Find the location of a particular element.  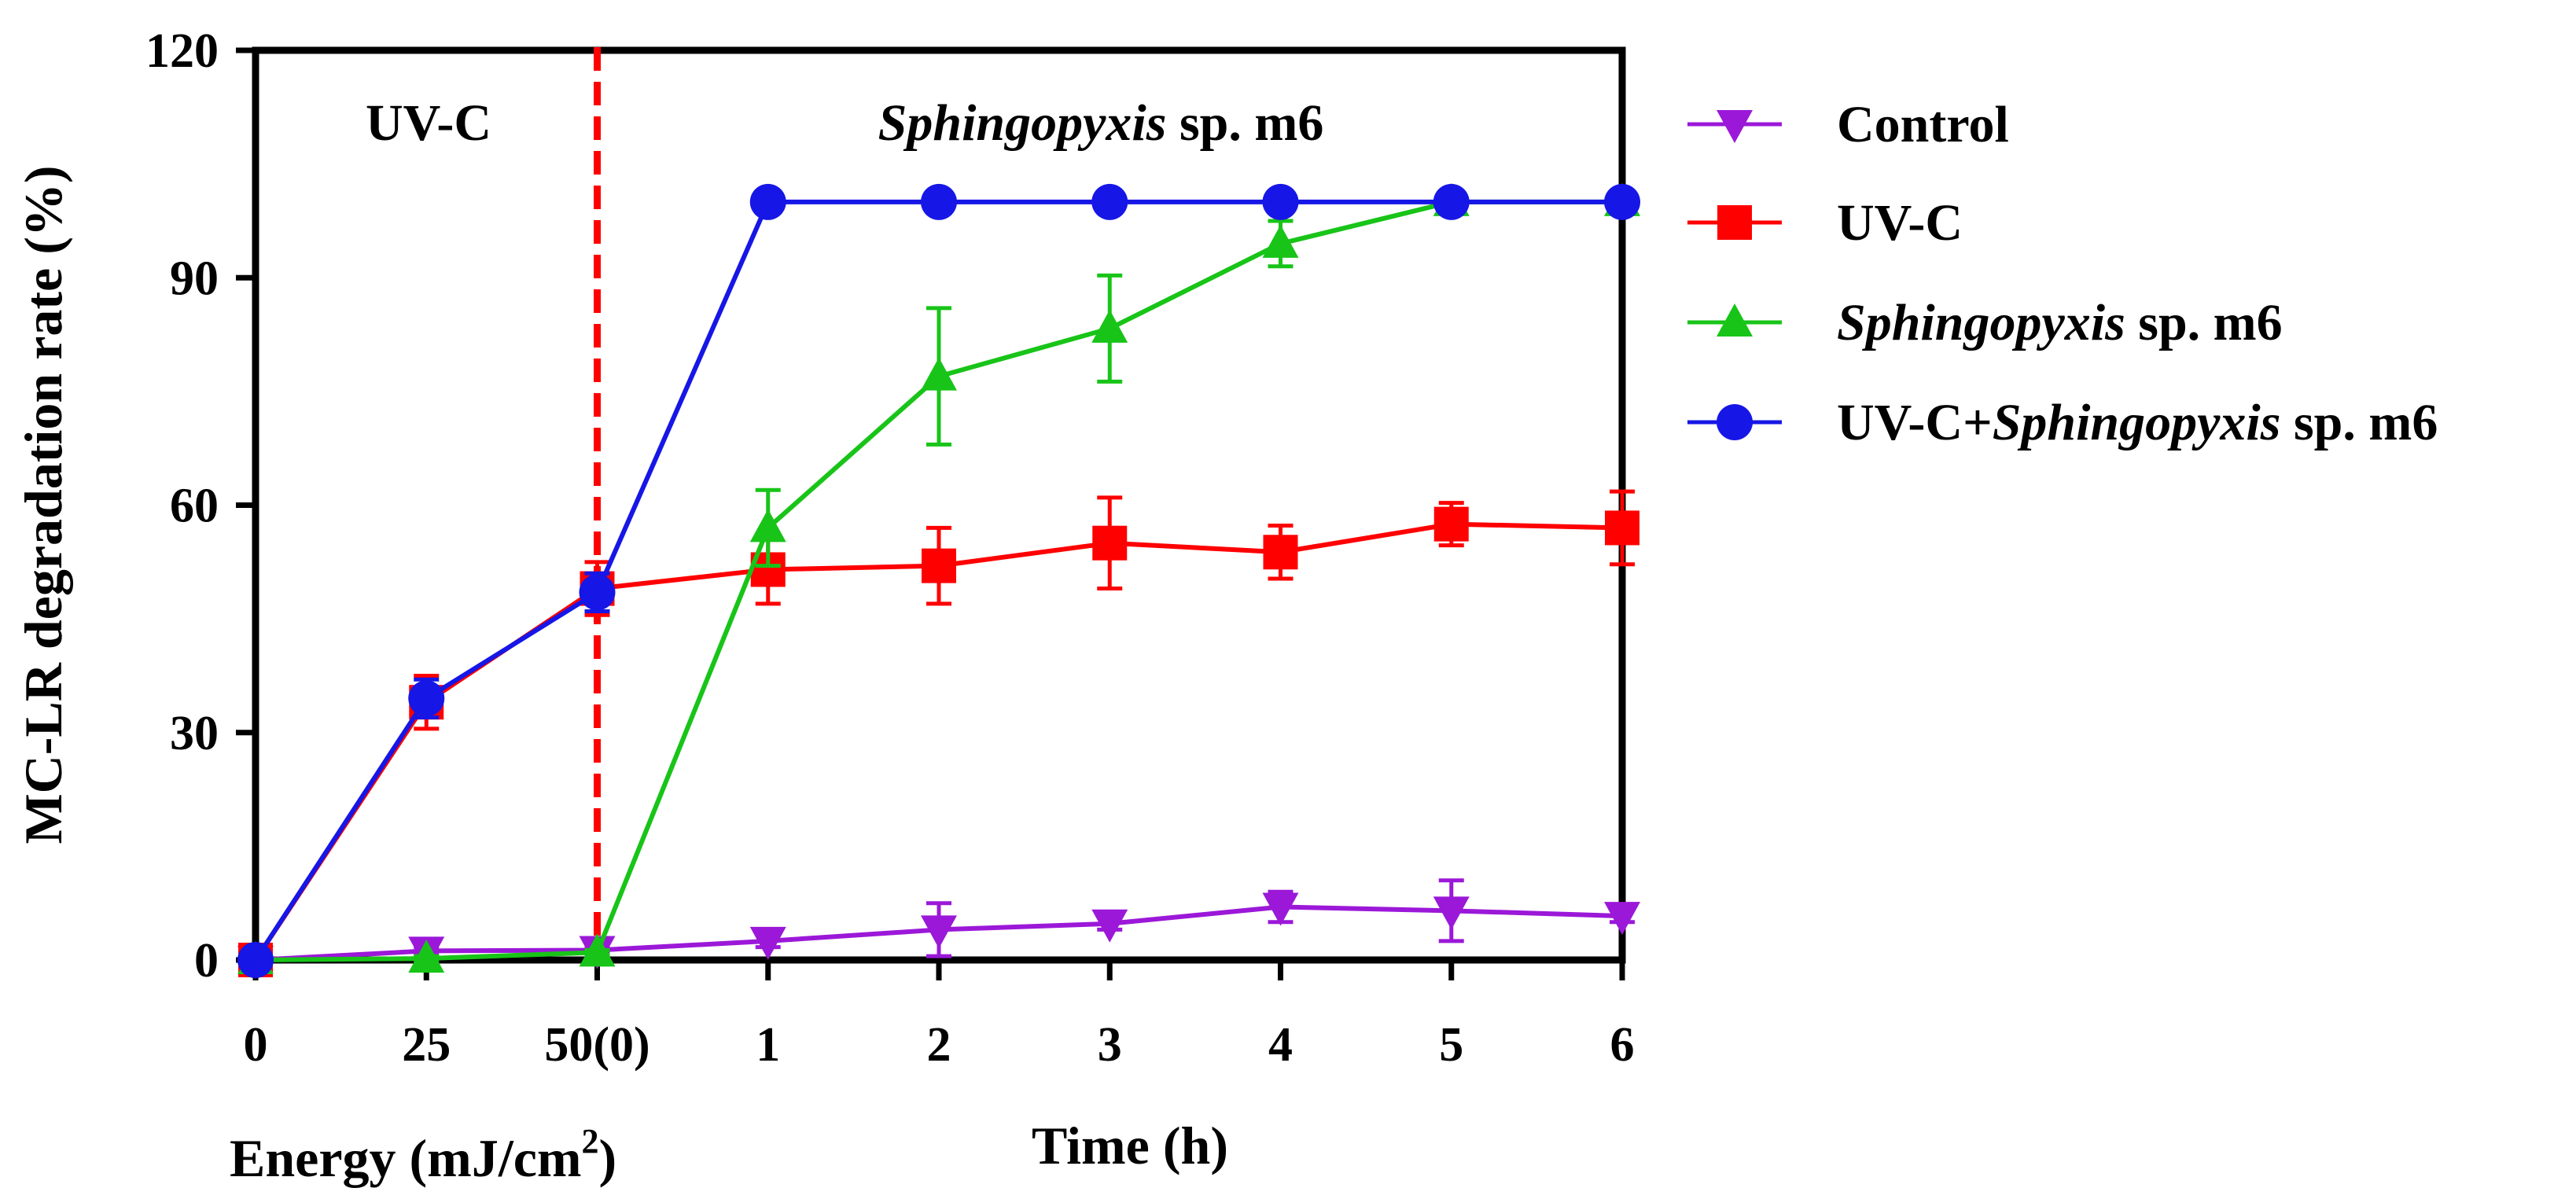

legend-marker-uvc is located at coordinates (1734, 222).